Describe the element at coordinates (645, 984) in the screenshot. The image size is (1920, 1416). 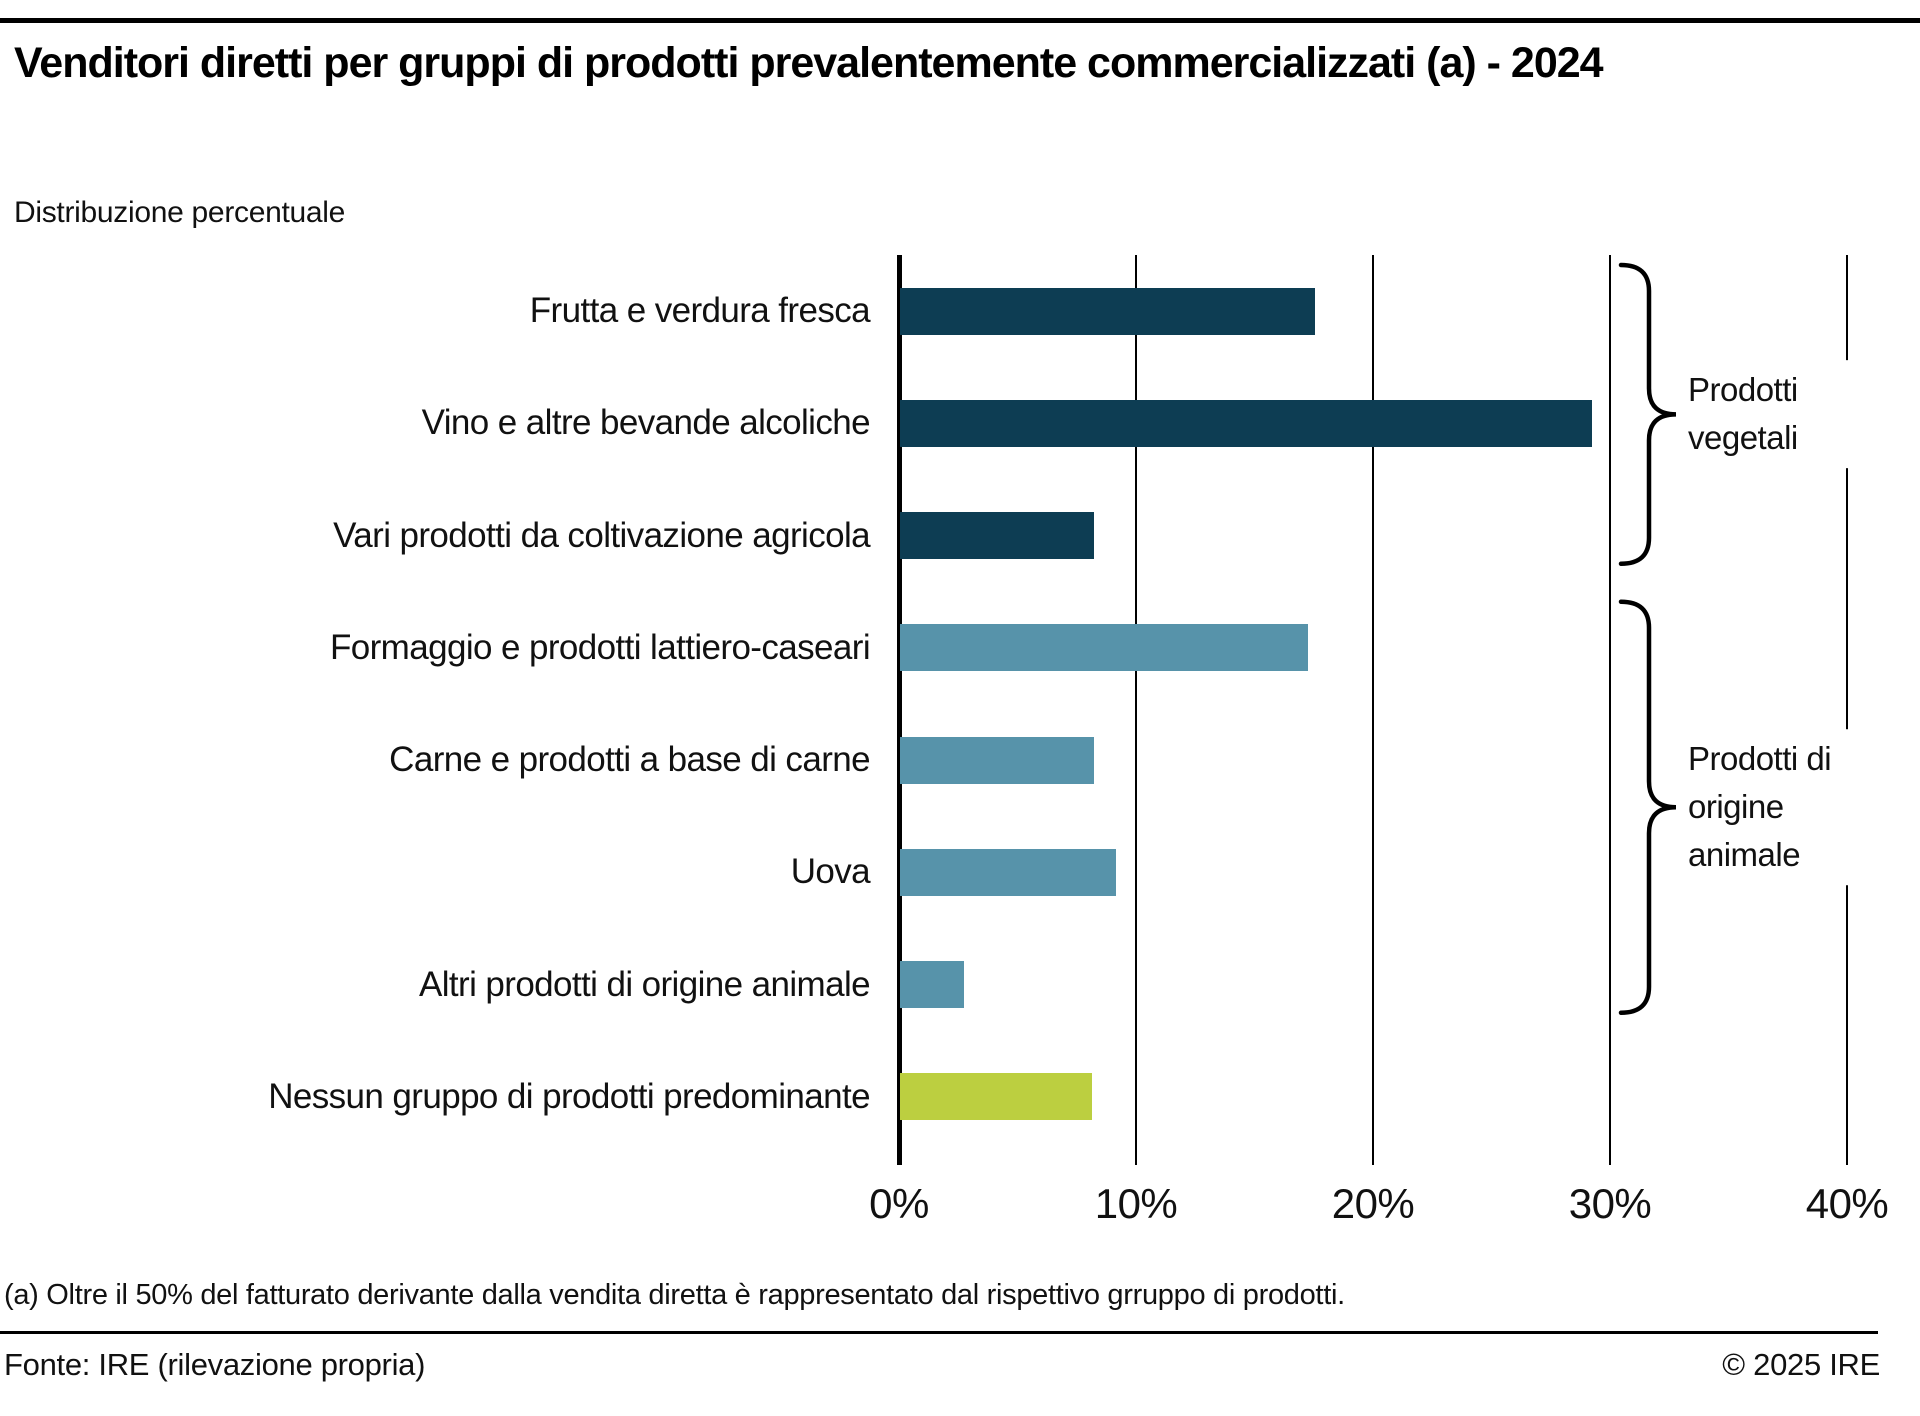
I see `category-label: Altri prodotti di origine animale` at that location.